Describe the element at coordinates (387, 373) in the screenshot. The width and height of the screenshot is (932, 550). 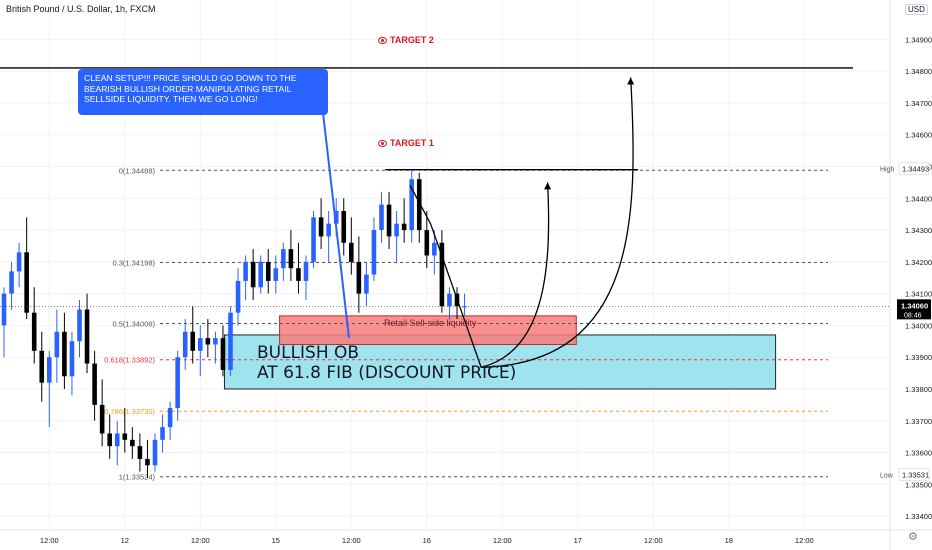
I see `ob-label-line2: AT 61.8 FIB (DISCOUNT PRICE)` at that location.